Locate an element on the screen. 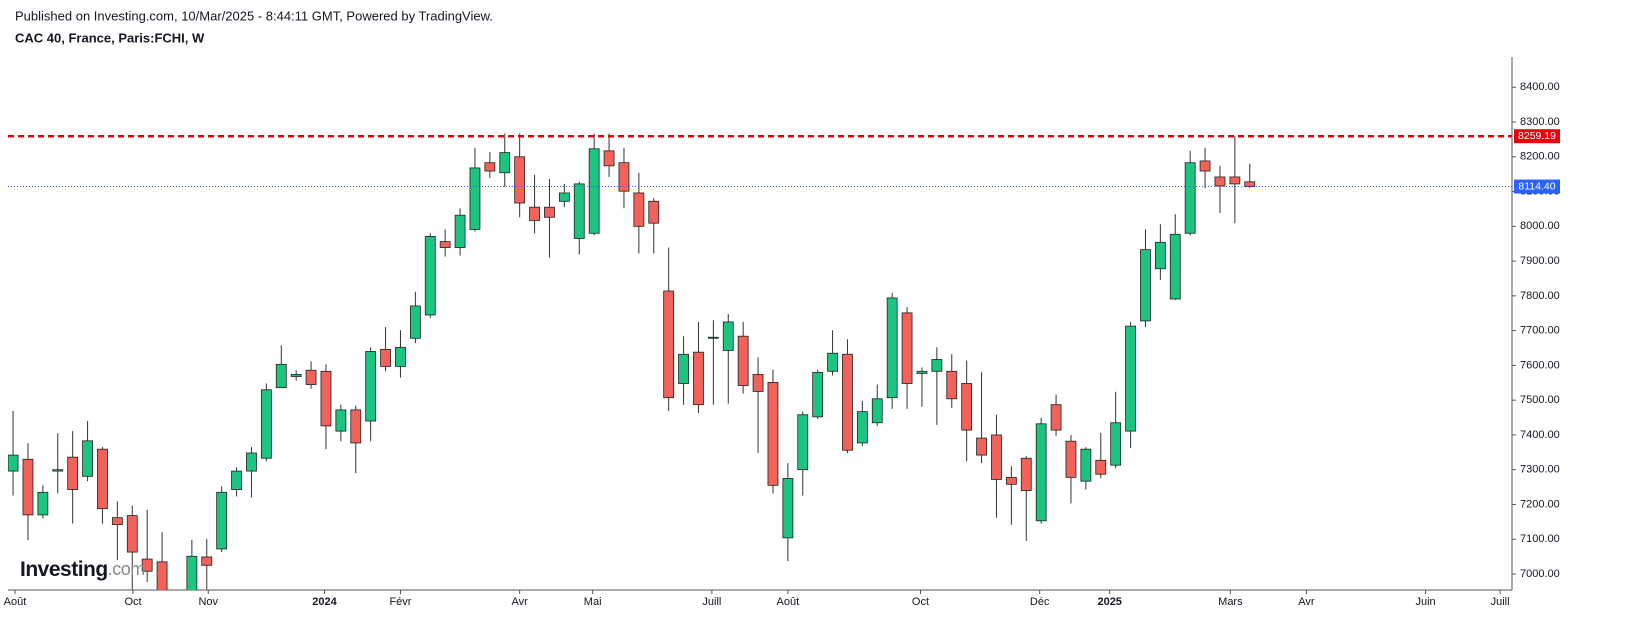  x-tick-label: Avr is located at coordinates (520, 602).